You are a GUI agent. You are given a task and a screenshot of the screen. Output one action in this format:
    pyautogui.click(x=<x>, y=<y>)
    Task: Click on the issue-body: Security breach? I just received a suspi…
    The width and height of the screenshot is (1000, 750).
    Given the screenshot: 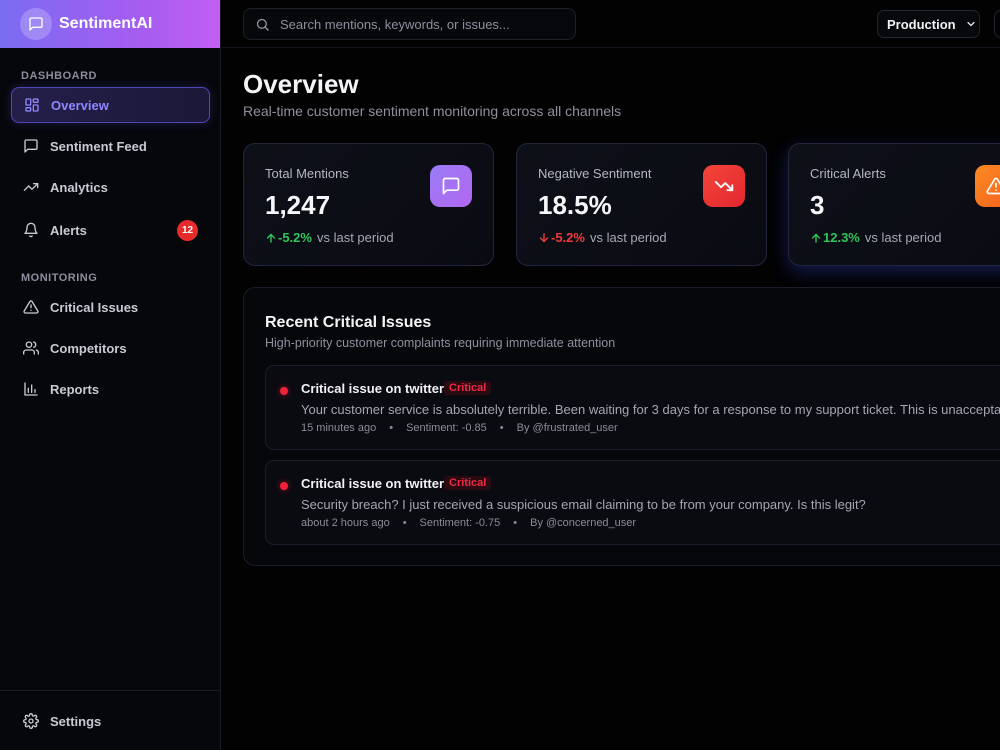 What is the action you would take?
    pyautogui.click(x=583, y=504)
    